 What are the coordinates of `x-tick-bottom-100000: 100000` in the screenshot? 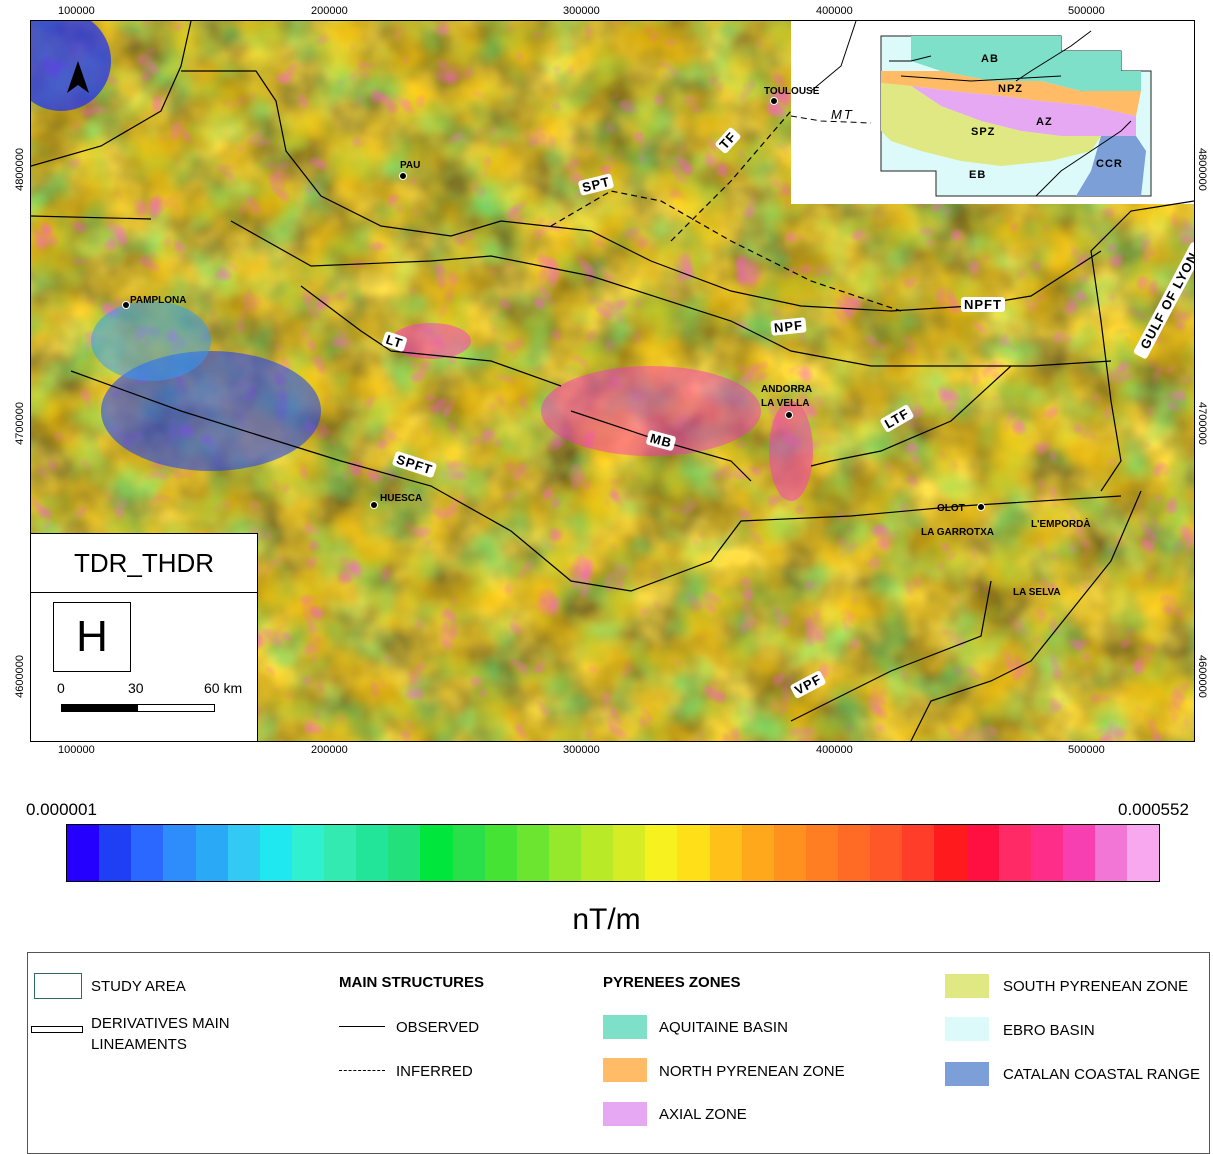 It's located at (76, 750).